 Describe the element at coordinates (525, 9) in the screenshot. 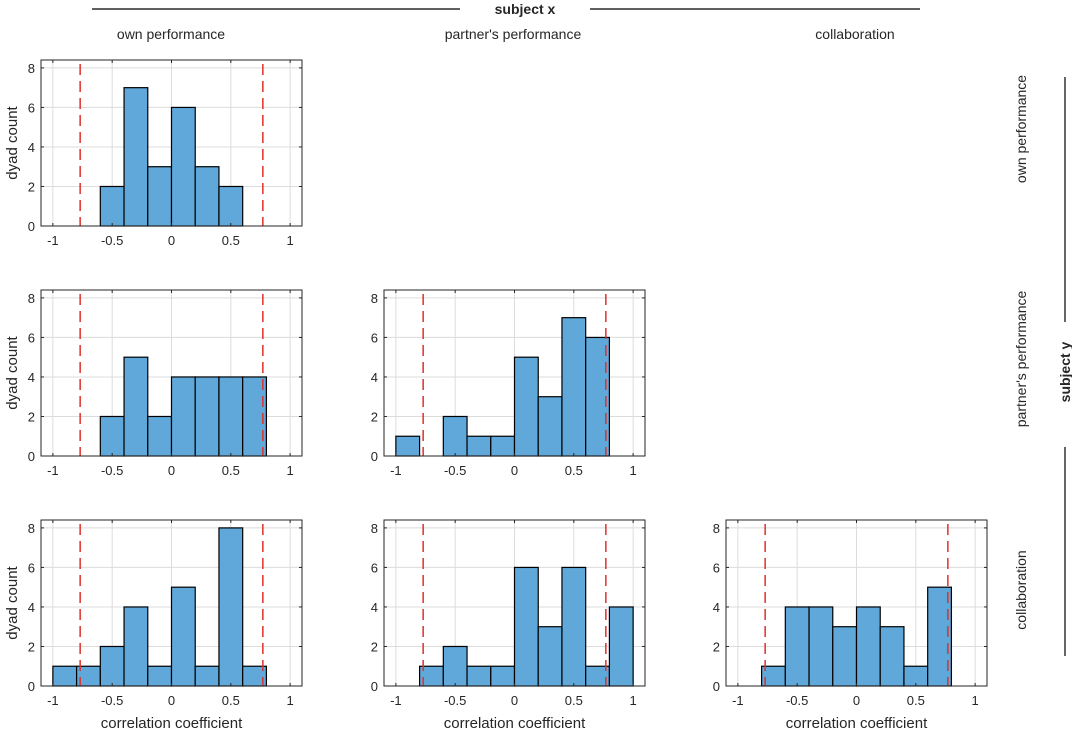

I see `subject-x-label: subject x` at that location.